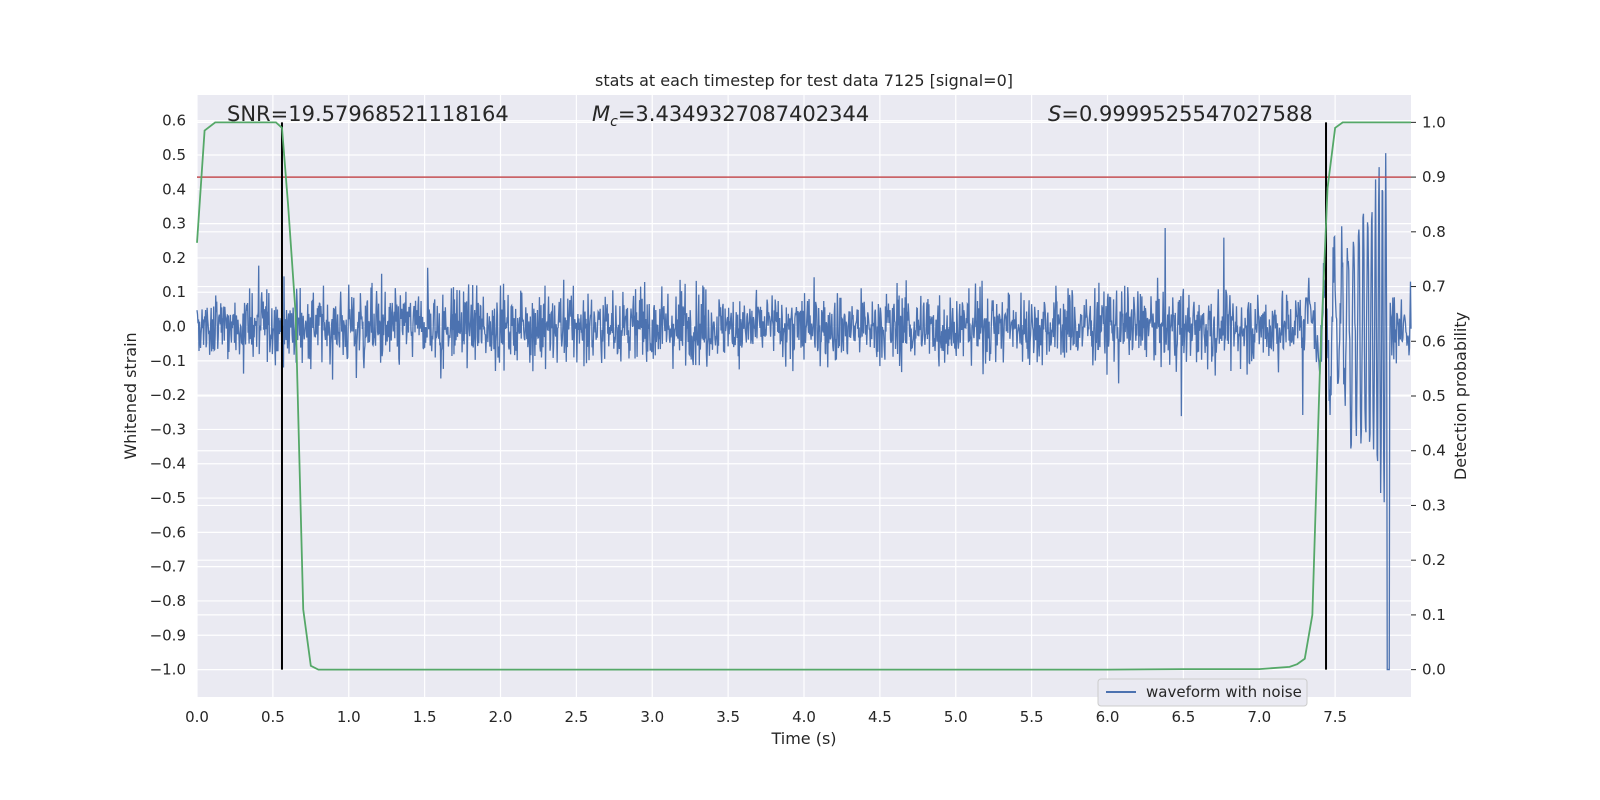 This screenshot has width=1600, height=800. I want to click on left-y-tick-label: −0.8, so click(168, 601).